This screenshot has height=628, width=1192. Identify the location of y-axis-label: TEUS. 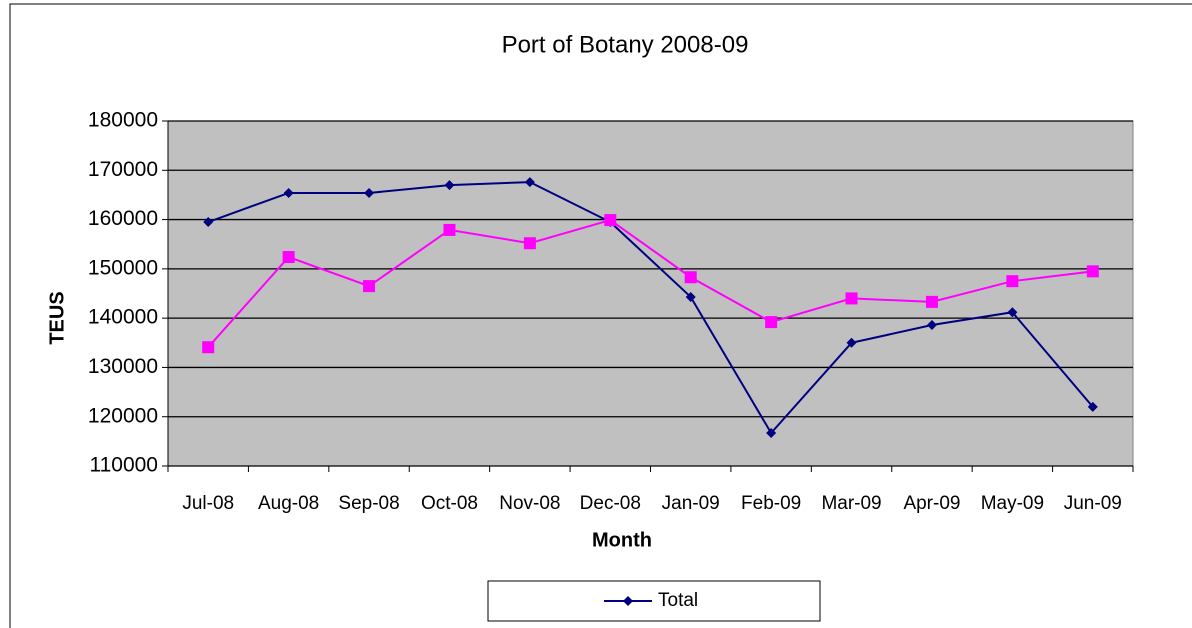
(57, 317).